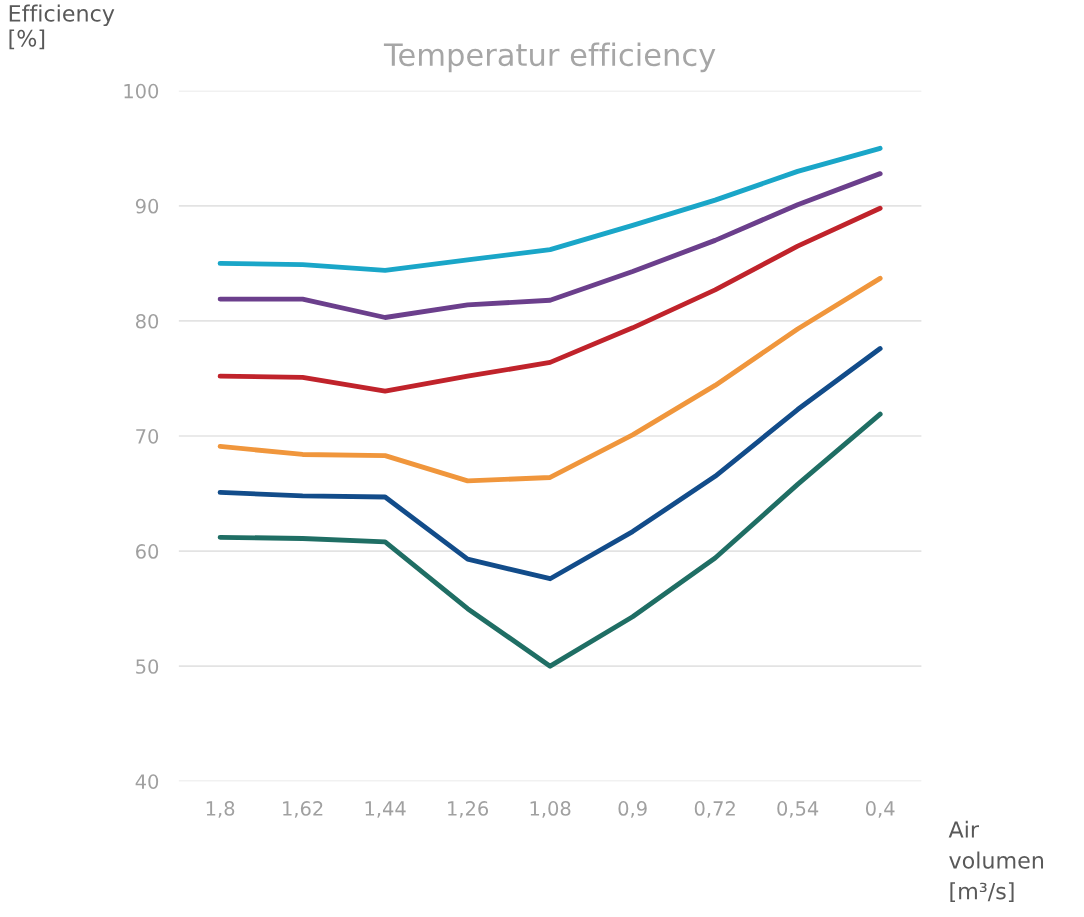  What do you see at coordinates (714, 809) in the screenshot?
I see `x-tick-label: 0,72` at bounding box center [714, 809].